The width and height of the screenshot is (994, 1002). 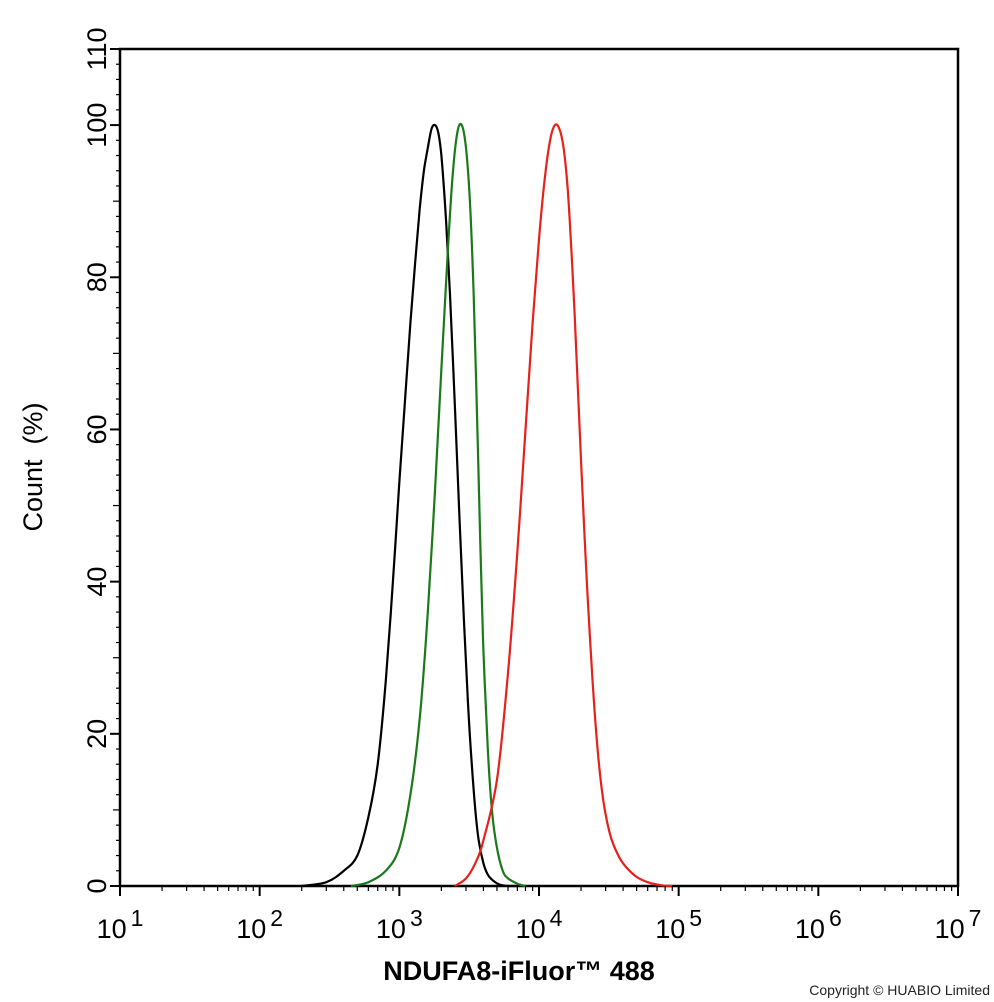 What do you see at coordinates (416, 918) in the screenshot?
I see `x-tick-exponent: 3` at bounding box center [416, 918].